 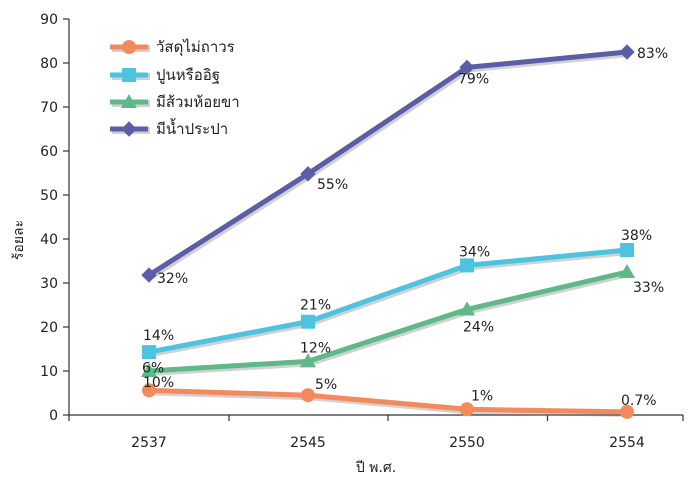 I want to click on legend-label: มีน้ำประปา, so click(x=192, y=128).